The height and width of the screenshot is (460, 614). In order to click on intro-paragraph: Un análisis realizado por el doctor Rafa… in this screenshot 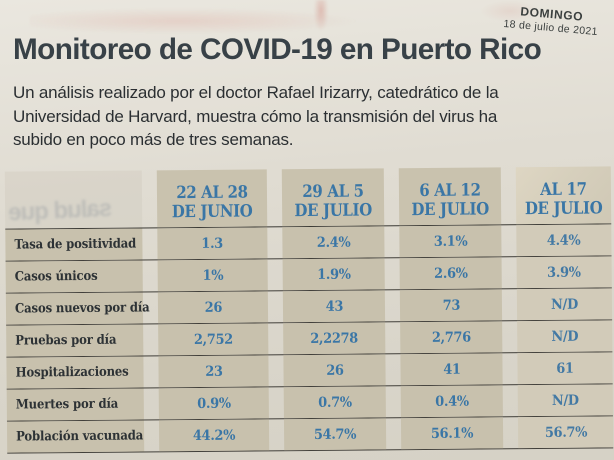, I will do `click(300, 116)`.